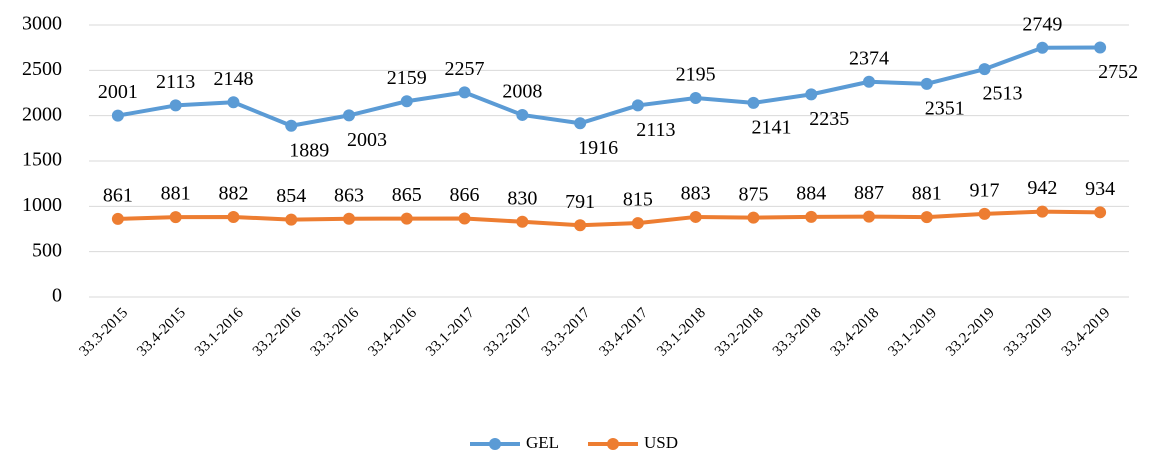 The height and width of the screenshot is (456, 1157). Describe the element at coordinates (609, 218) in the screenshot. I see `series-line` at that location.